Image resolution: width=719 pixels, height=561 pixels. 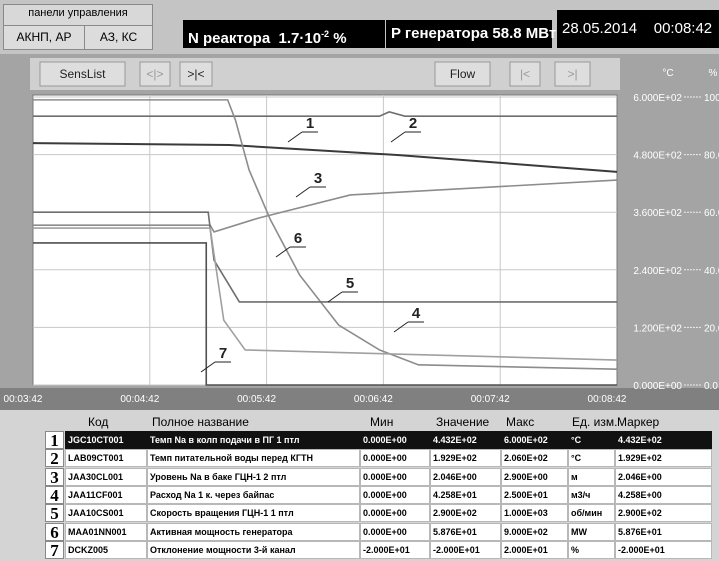 I want to click on x-tick-label: 00:03:42, so click(x=23, y=399).